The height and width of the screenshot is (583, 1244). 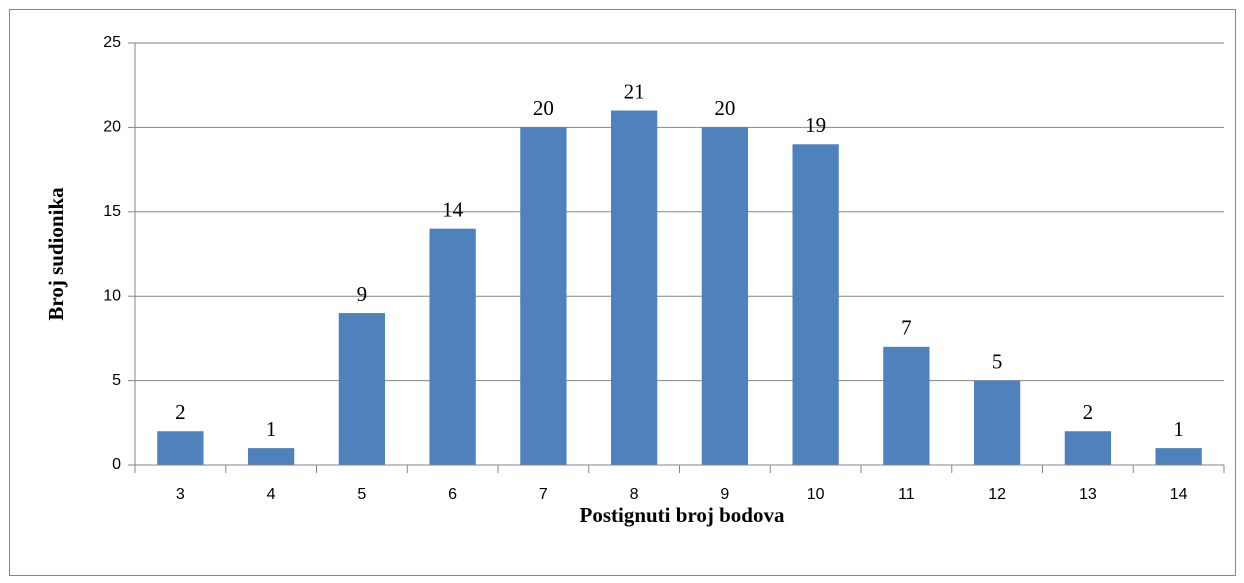 What do you see at coordinates (362, 294) in the screenshot?
I see `data-label: 9` at bounding box center [362, 294].